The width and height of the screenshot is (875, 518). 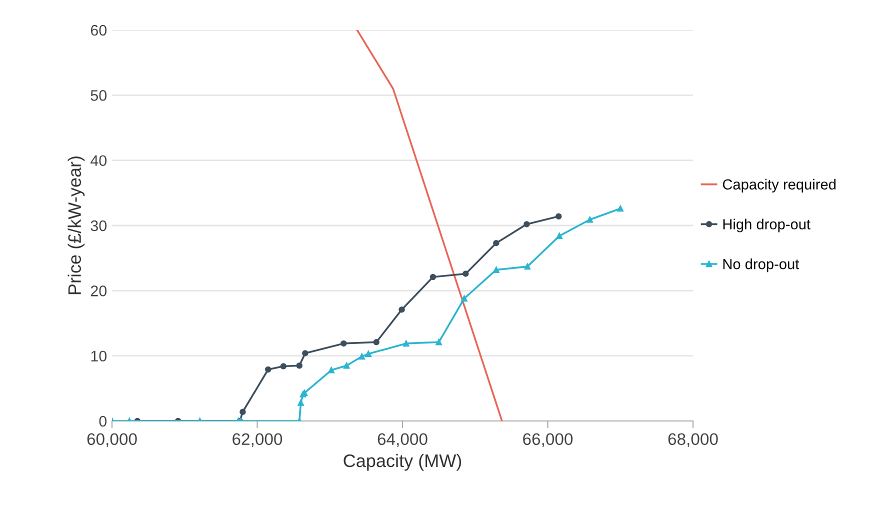 What do you see at coordinates (98, 226) in the screenshot?
I see `y-tick-label: 30` at bounding box center [98, 226].